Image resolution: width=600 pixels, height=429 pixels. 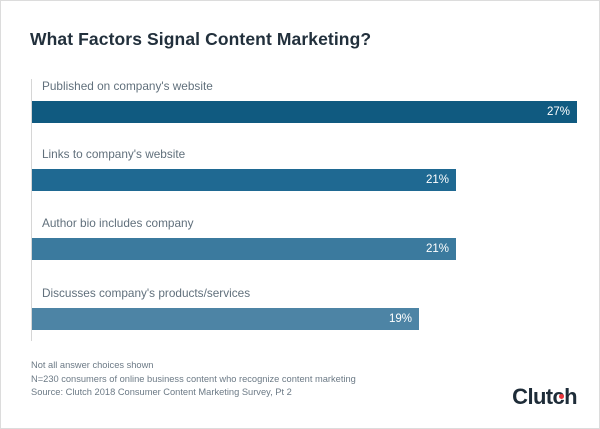 I want to click on value-axis-line, so click(x=31, y=210).